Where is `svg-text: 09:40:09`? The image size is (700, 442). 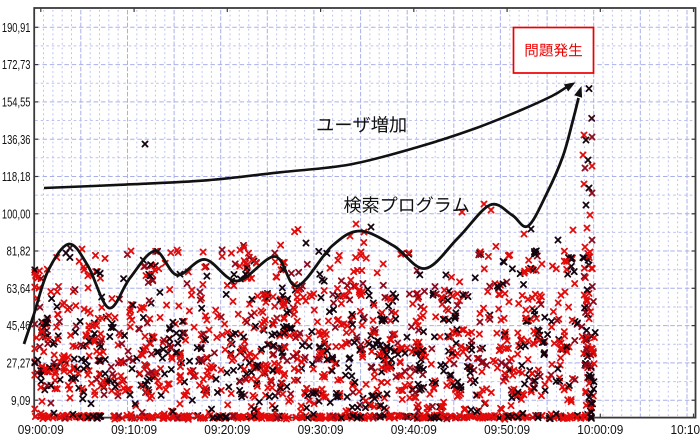 svg-text: 09:40:09 is located at coordinates (414, 429).